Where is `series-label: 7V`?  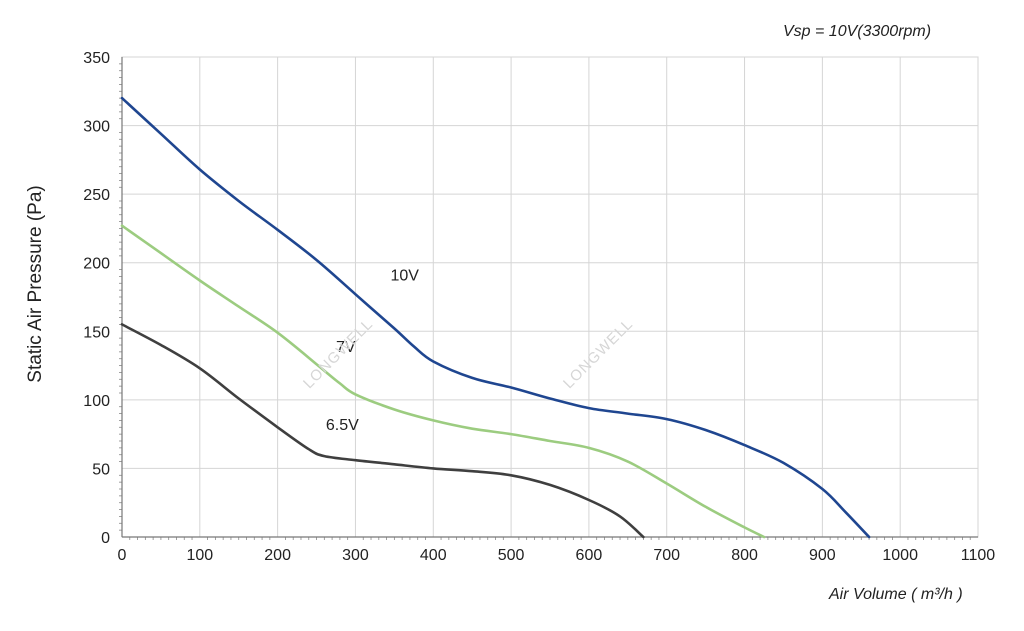 series-label: 7V is located at coordinates (346, 347).